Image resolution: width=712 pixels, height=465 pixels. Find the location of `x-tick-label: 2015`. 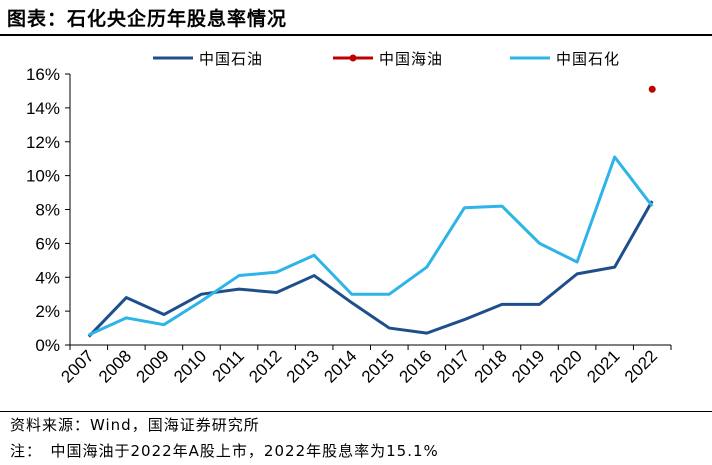

x-tick-label: 2015 is located at coordinates (378, 366).